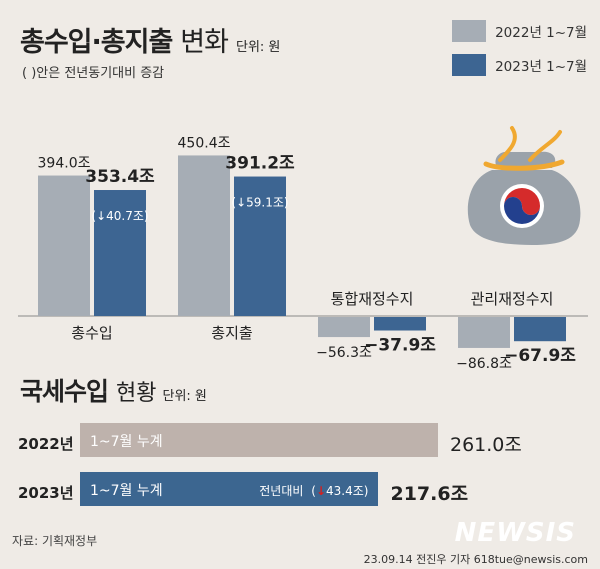 The image size is (600, 569). Describe the element at coordinates (469, 65) in the screenshot. I see `legend-swatch-2023` at that location.